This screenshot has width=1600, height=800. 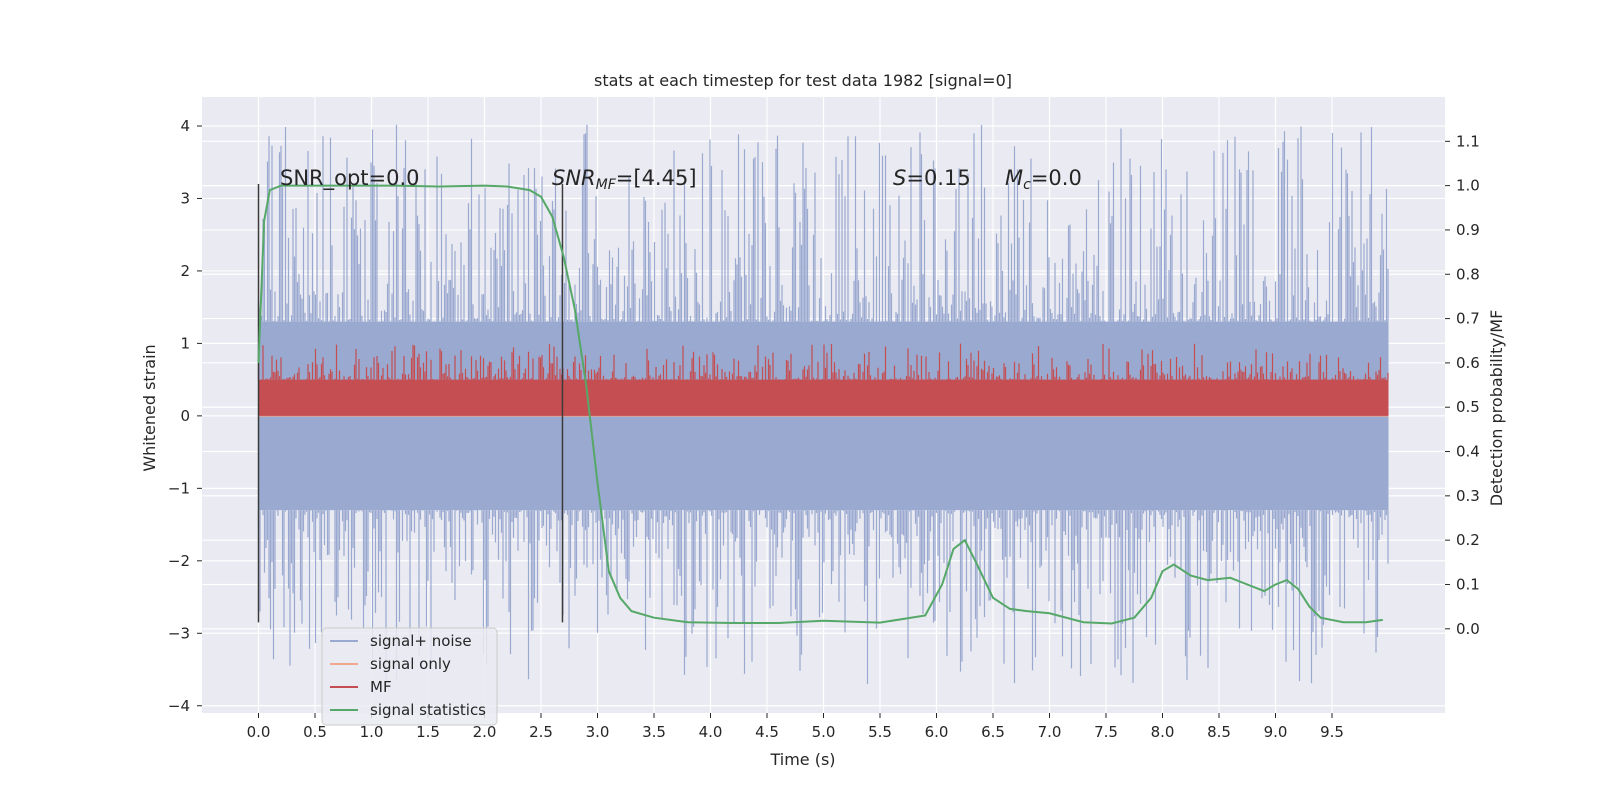 What do you see at coordinates (1468, 540) in the screenshot?
I see `y2-tick-label: 0.2` at bounding box center [1468, 540].